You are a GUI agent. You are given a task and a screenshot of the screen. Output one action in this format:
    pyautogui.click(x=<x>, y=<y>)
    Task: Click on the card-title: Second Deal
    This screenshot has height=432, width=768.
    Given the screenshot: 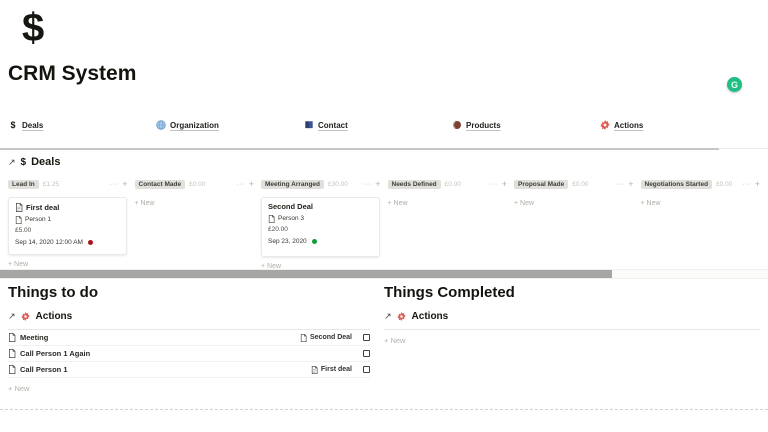 What is the action you would take?
    pyautogui.click(x=291, y=206)
    